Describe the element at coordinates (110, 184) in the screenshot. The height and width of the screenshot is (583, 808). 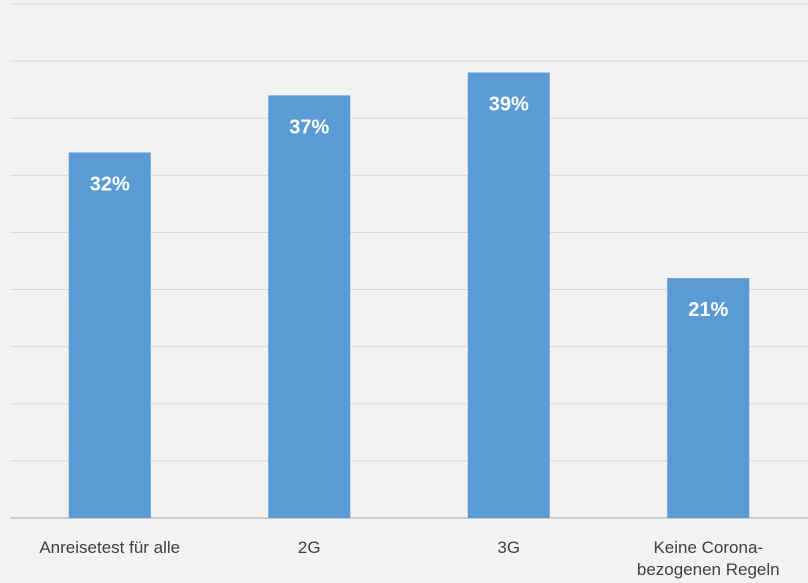
I see `data-label: 32%` at that location.